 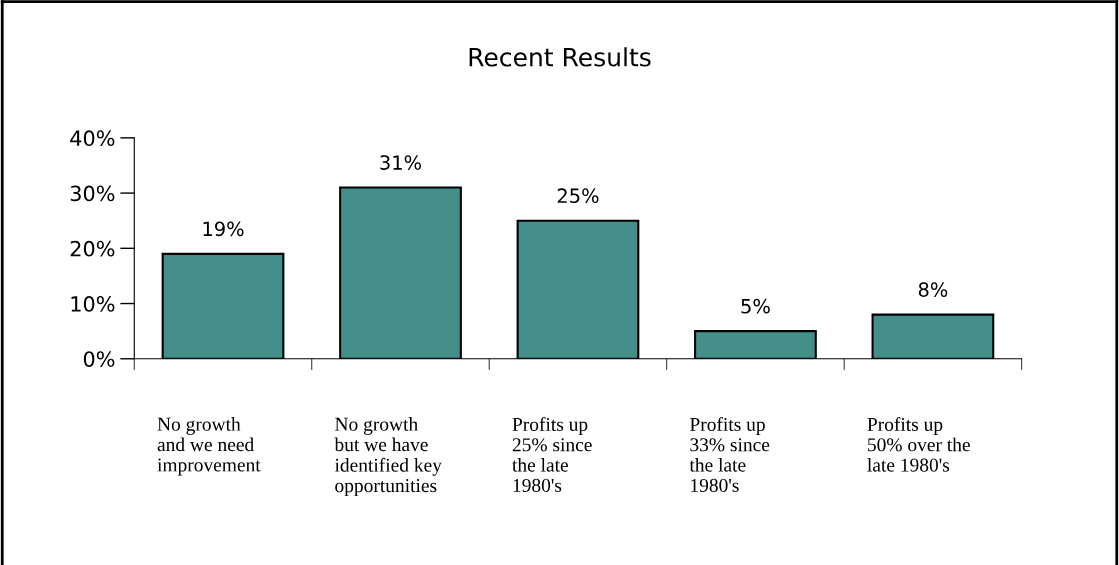 I want to click on x-tick-label: Profits up 33% since the late 1980's, so click(x=729, y=454).